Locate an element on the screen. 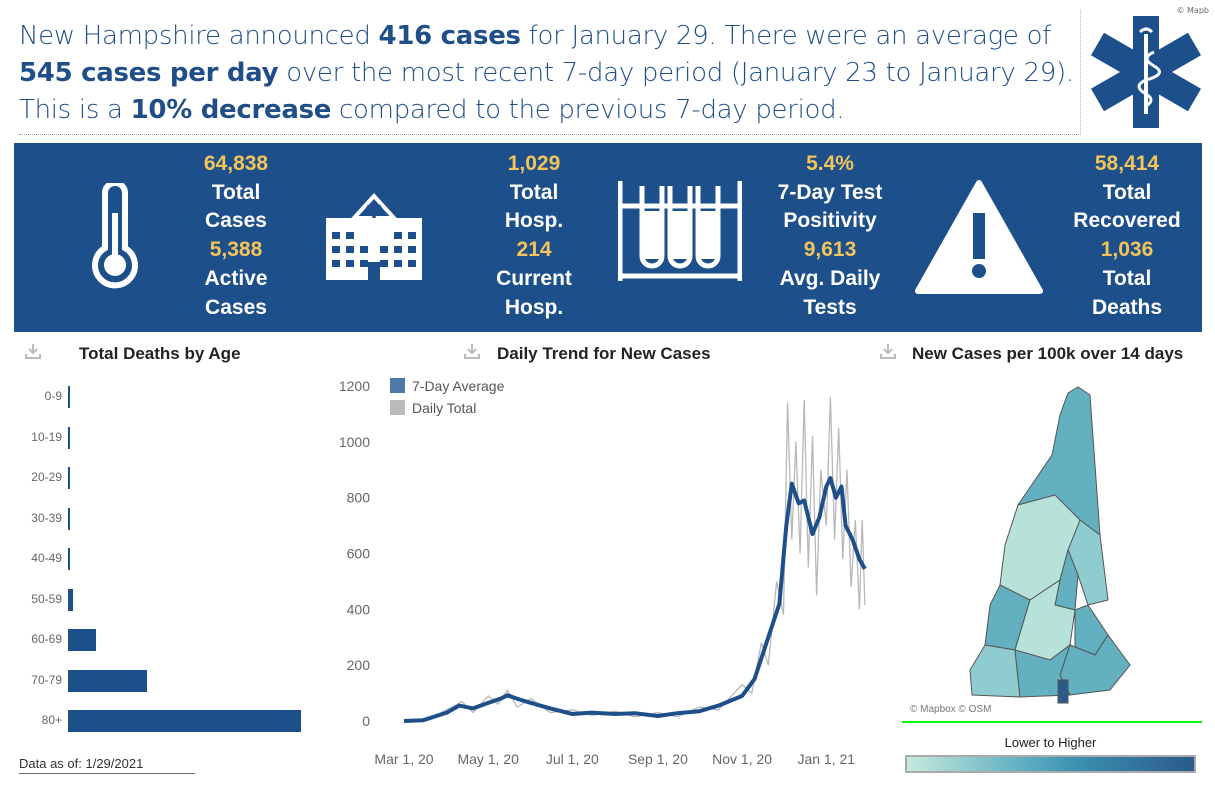 The width and height of the screenshot is (1215, 788). y-tick-label: 600 is located at coordinates (359, 554).